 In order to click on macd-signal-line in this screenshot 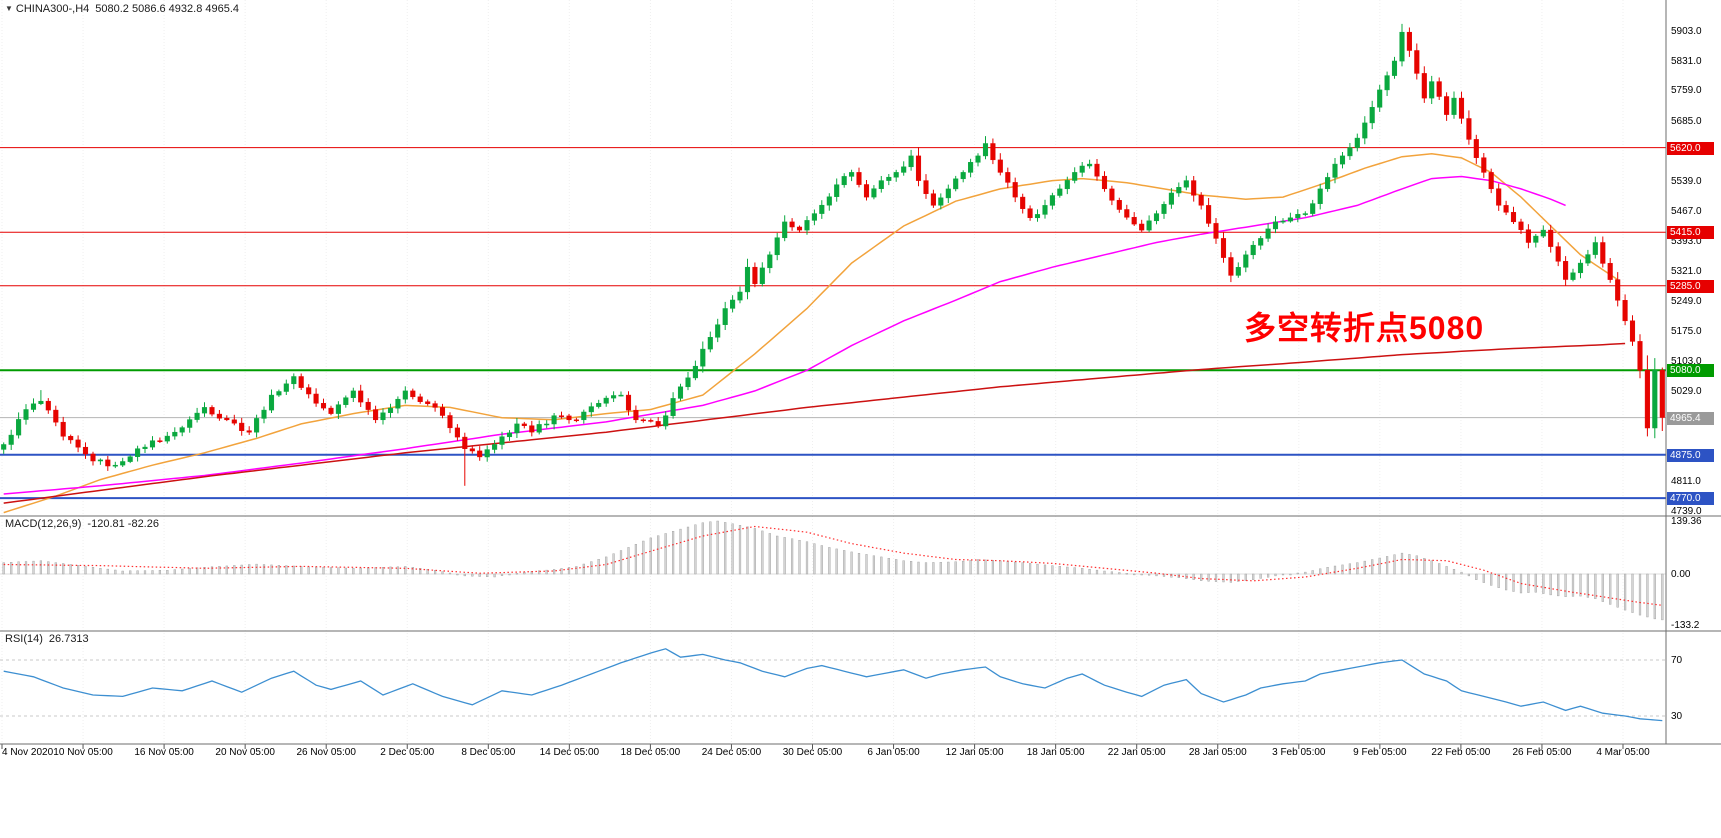, I will do `click(833, 565)`.